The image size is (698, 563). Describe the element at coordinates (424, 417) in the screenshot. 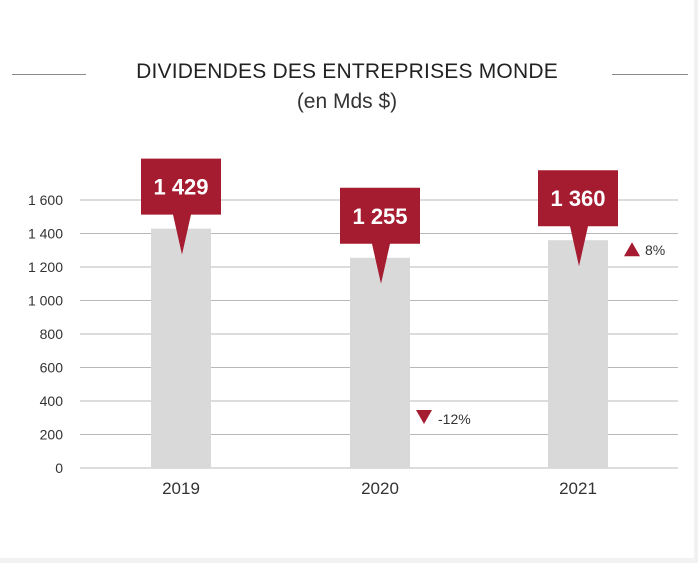

I see `down-triangle-icon` at that location.